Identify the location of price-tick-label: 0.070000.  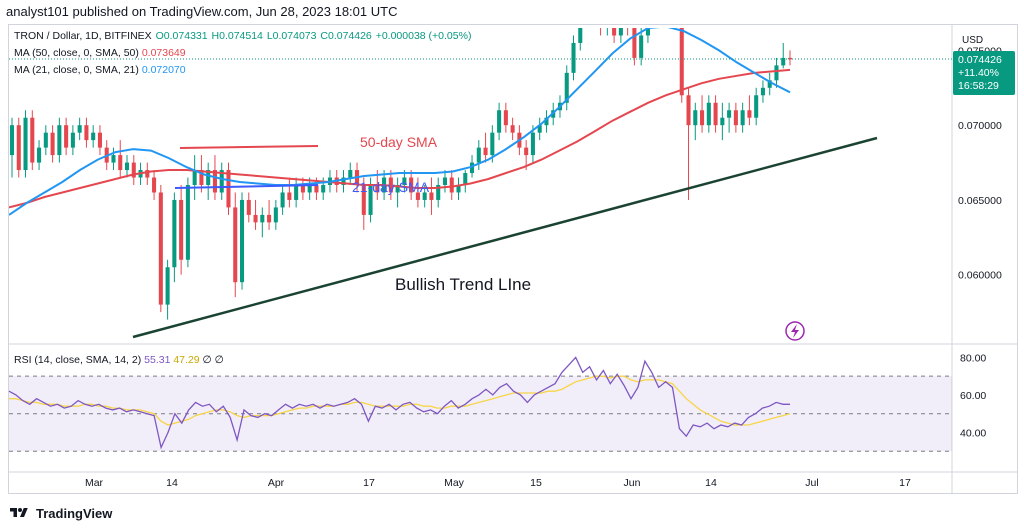
(980, 126).